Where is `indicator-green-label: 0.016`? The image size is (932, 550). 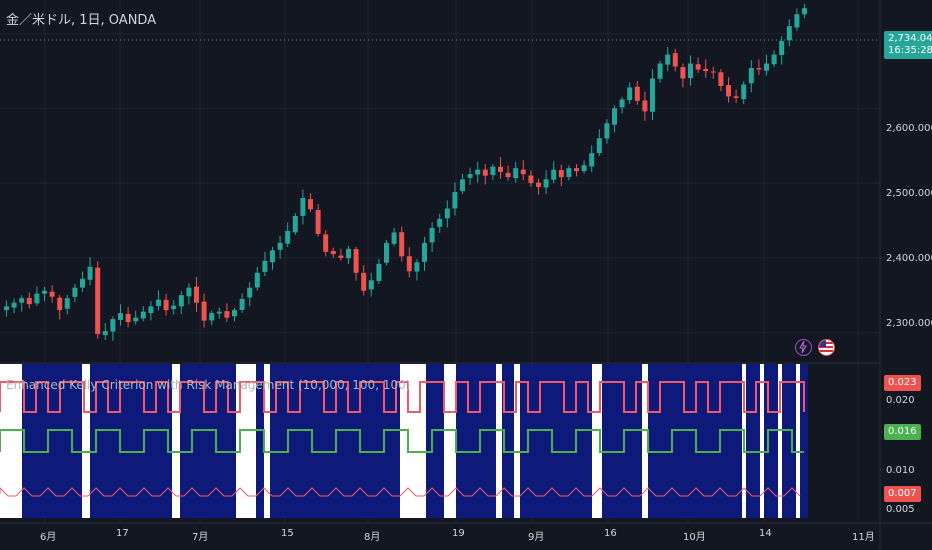
indicator-green-label: 0.016 is located at coordinates (902, 432).